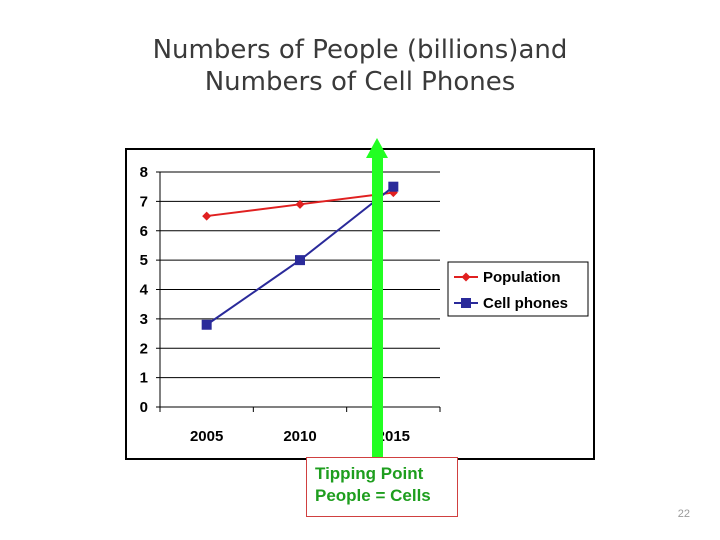  I want to click on tipping-point-callout: Tipping Point People = Cells, so click(382, 487).